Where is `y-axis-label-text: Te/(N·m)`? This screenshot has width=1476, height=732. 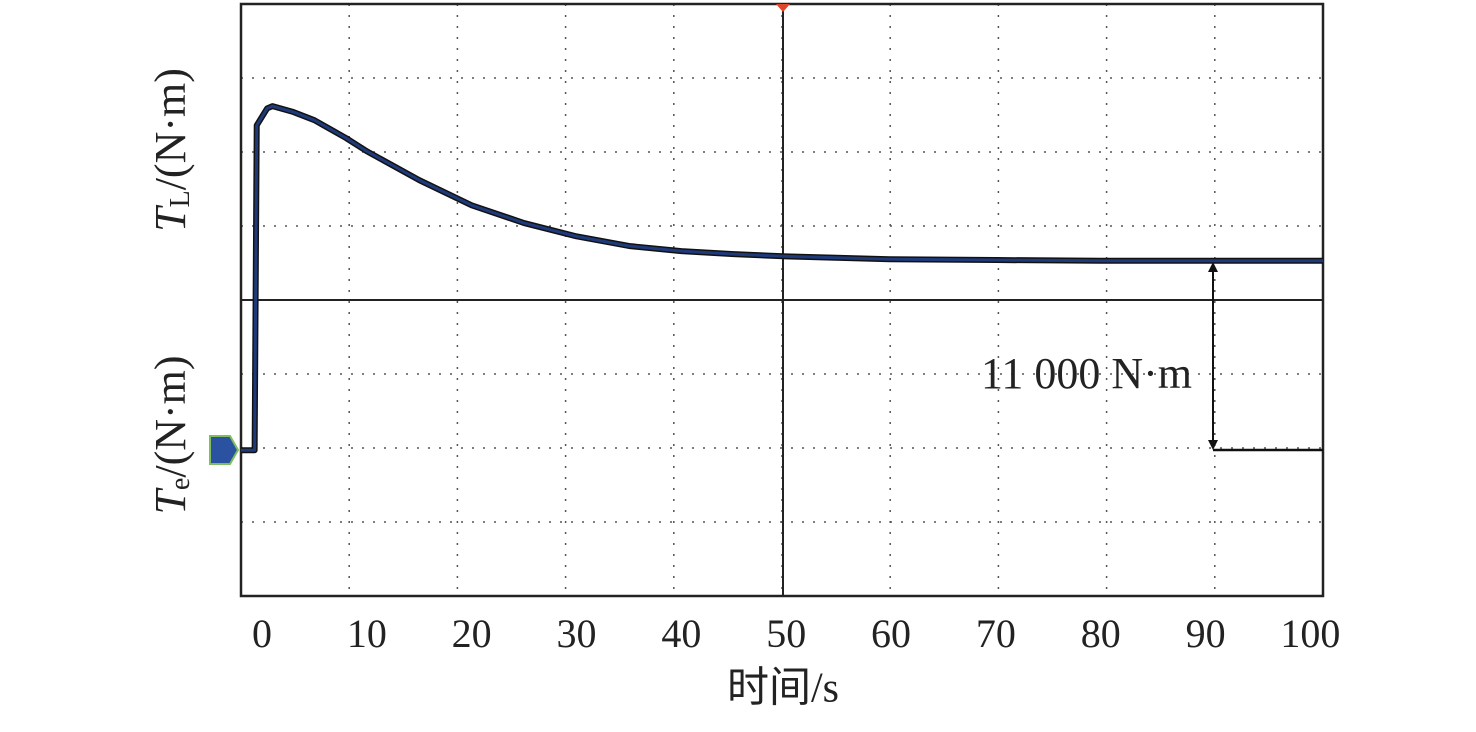 y-axis-label-text: Te/(N·m) is located at coordinates (171, 434).